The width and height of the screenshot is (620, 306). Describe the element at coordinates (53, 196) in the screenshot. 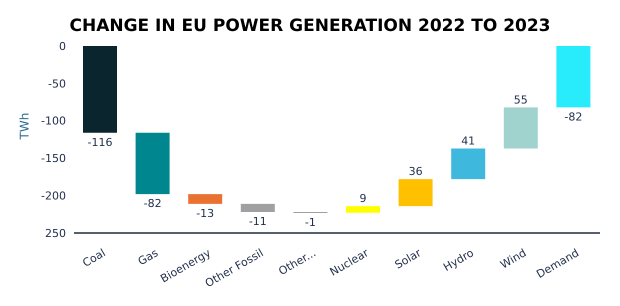

I see `y-tick-label: -200` at that location.